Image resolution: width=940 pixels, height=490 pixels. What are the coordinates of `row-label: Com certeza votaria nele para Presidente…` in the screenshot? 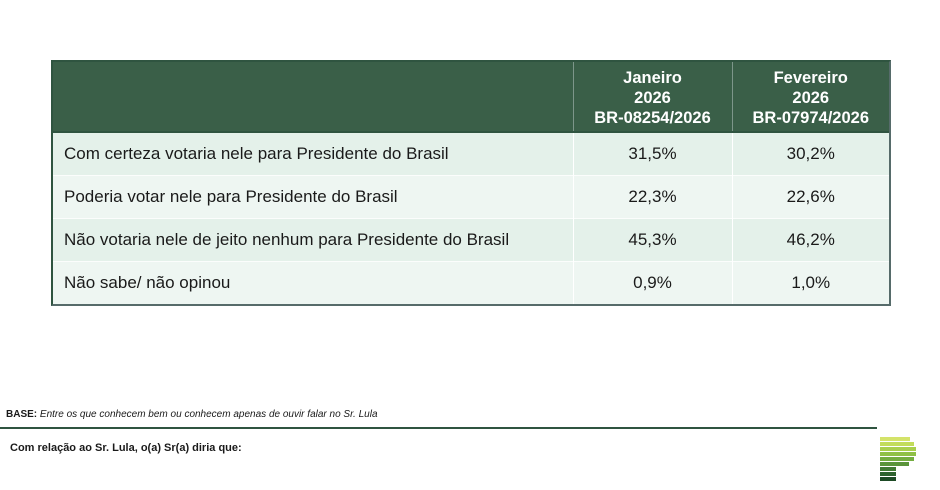 It's located at (313, 153).